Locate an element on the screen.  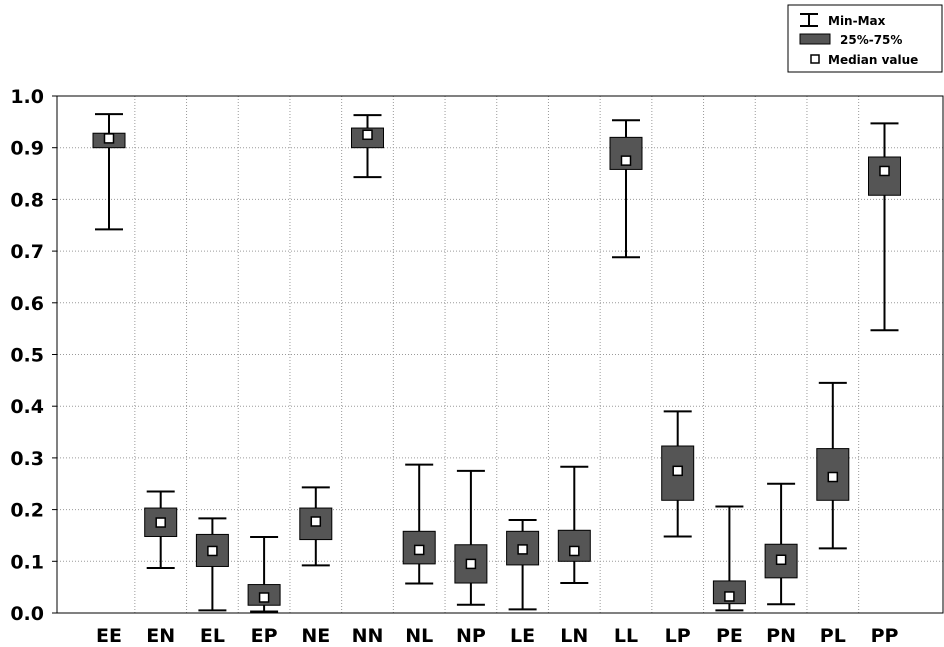
x-category-label: PP is located at coordinates (885, 636).